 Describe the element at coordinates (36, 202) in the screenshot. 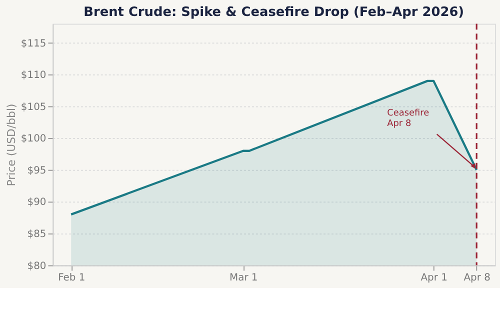

I see `y-tick-label: $90` at that location.